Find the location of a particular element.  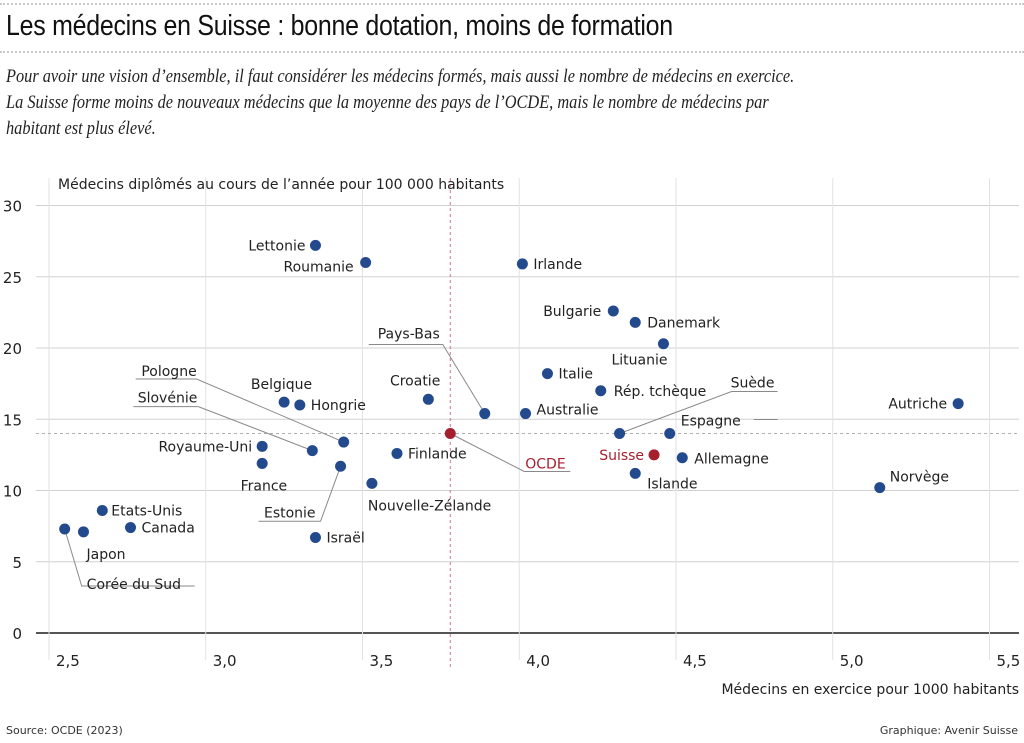

label-danemark: Danemark is located at coordinates (684, 323).